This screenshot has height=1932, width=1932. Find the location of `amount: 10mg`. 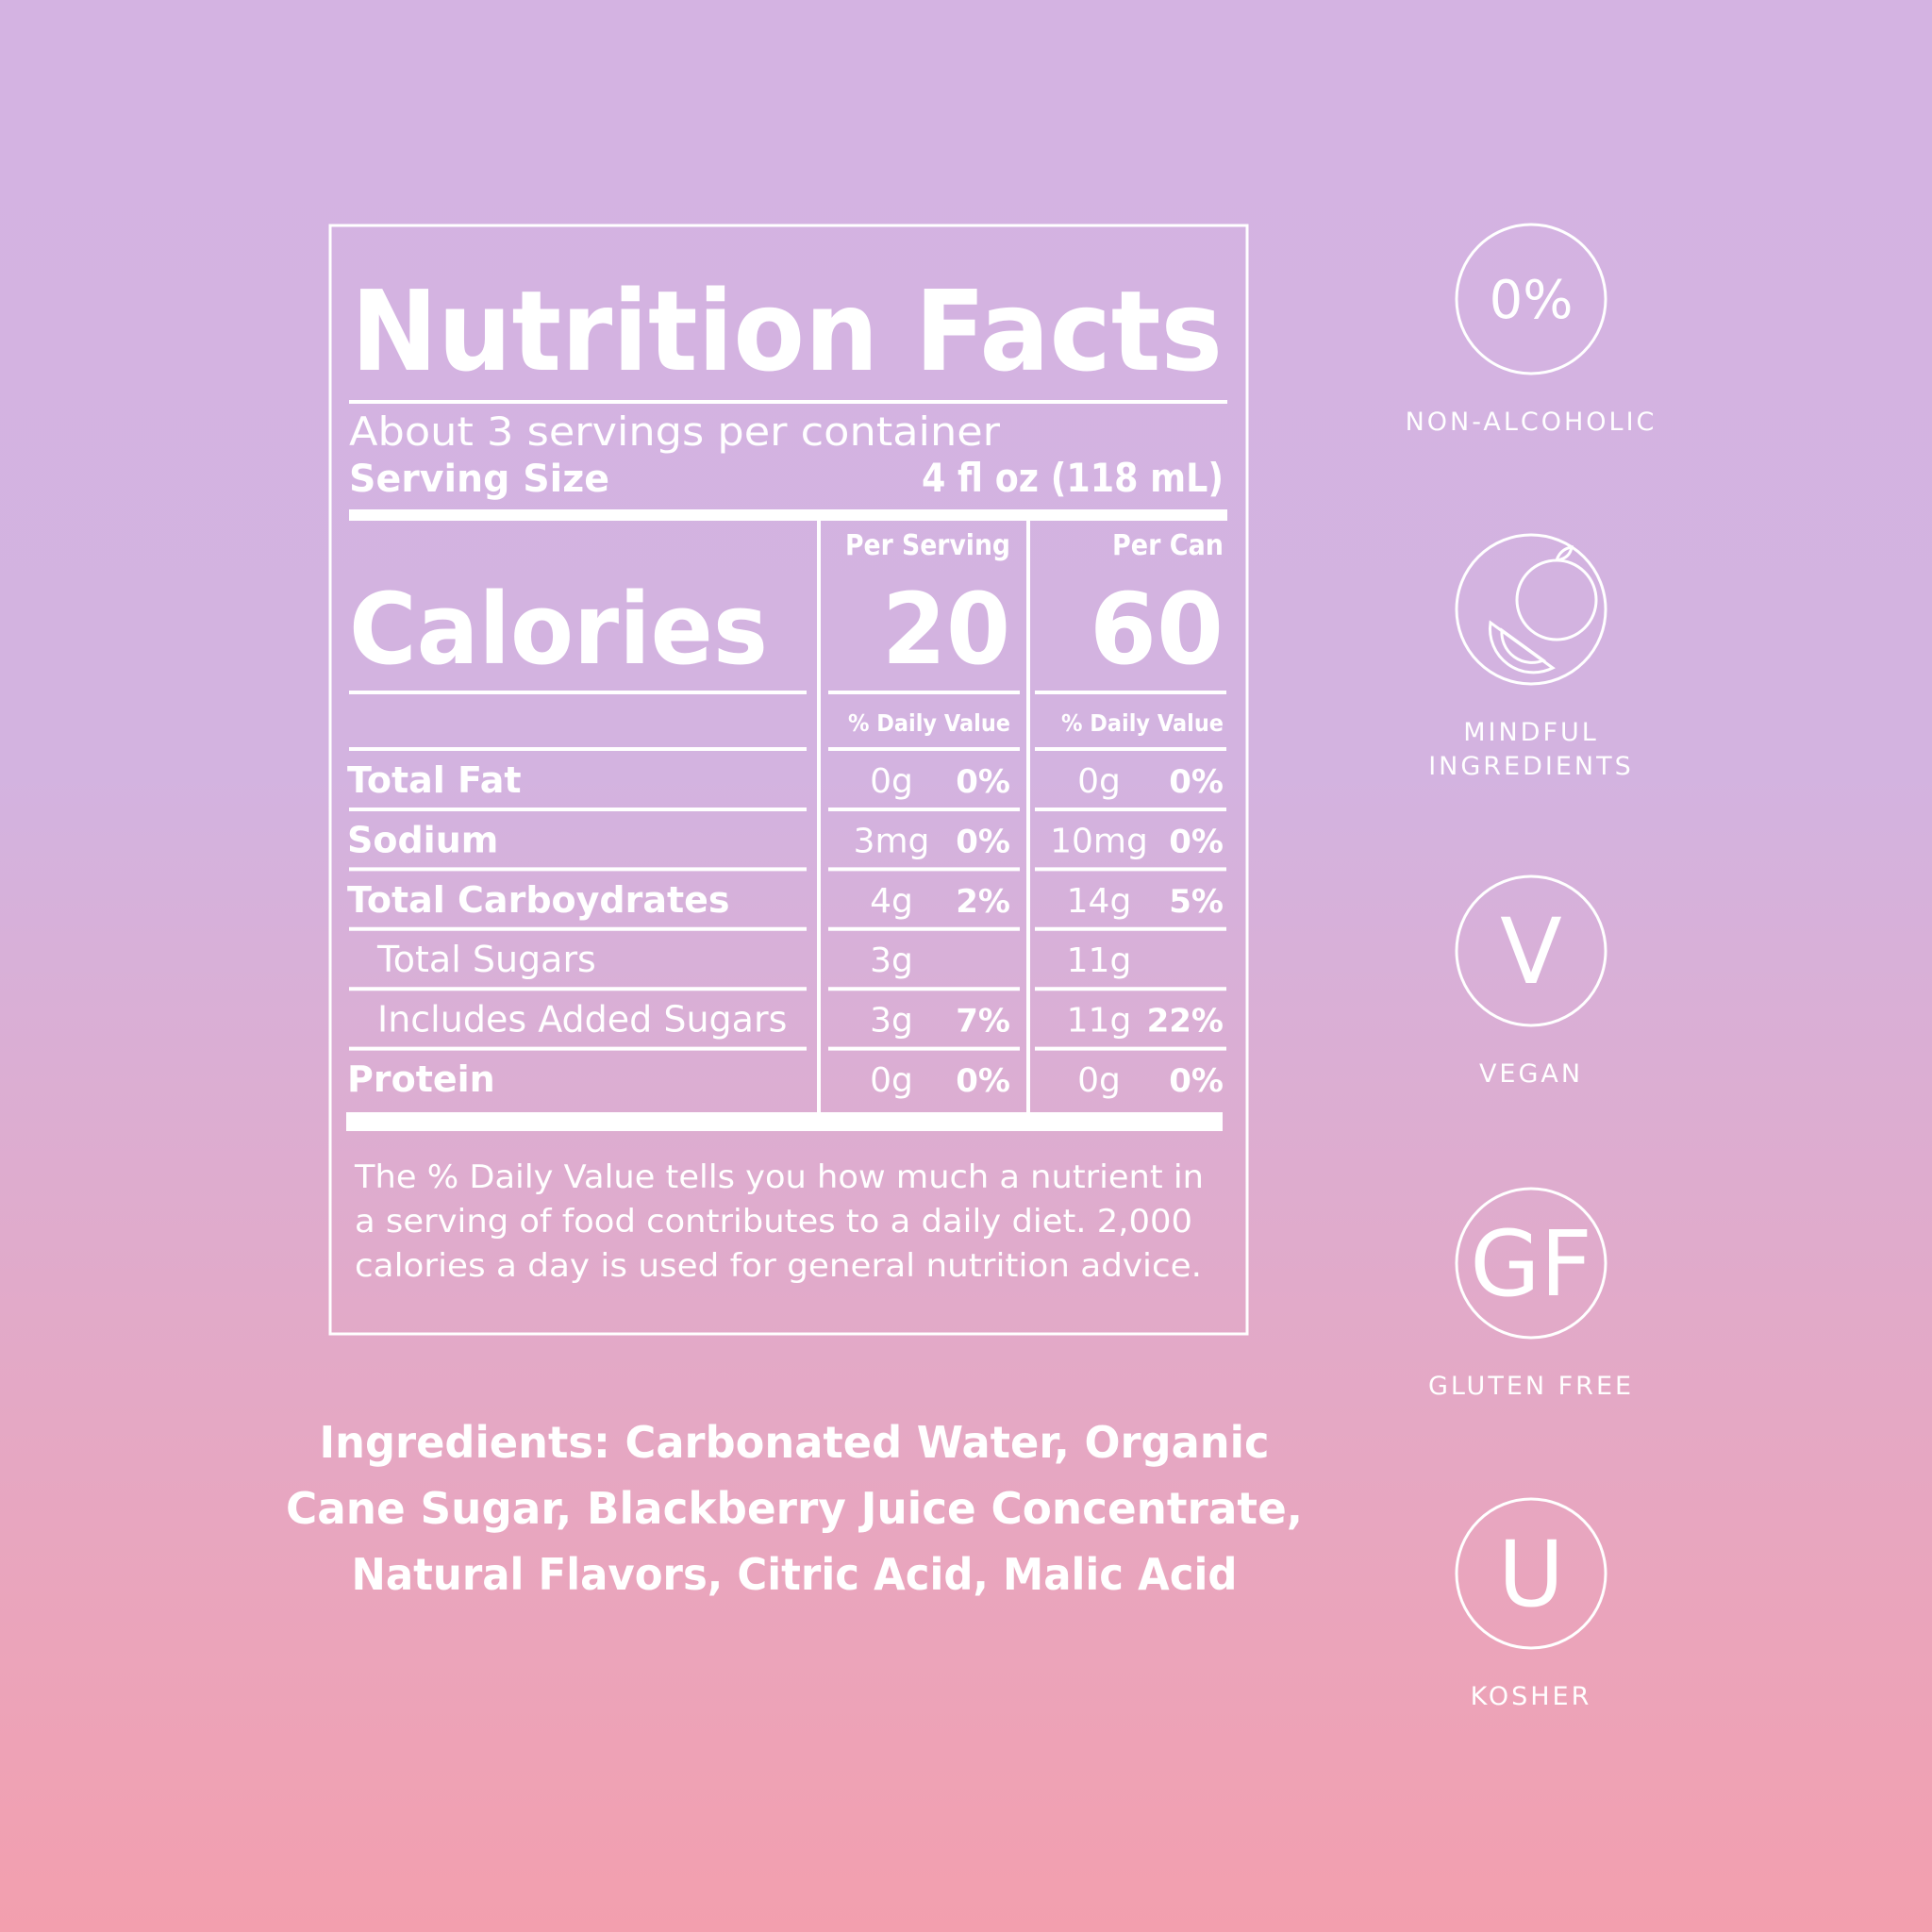

amount: 10mg is located at coordinates (1099, 841).